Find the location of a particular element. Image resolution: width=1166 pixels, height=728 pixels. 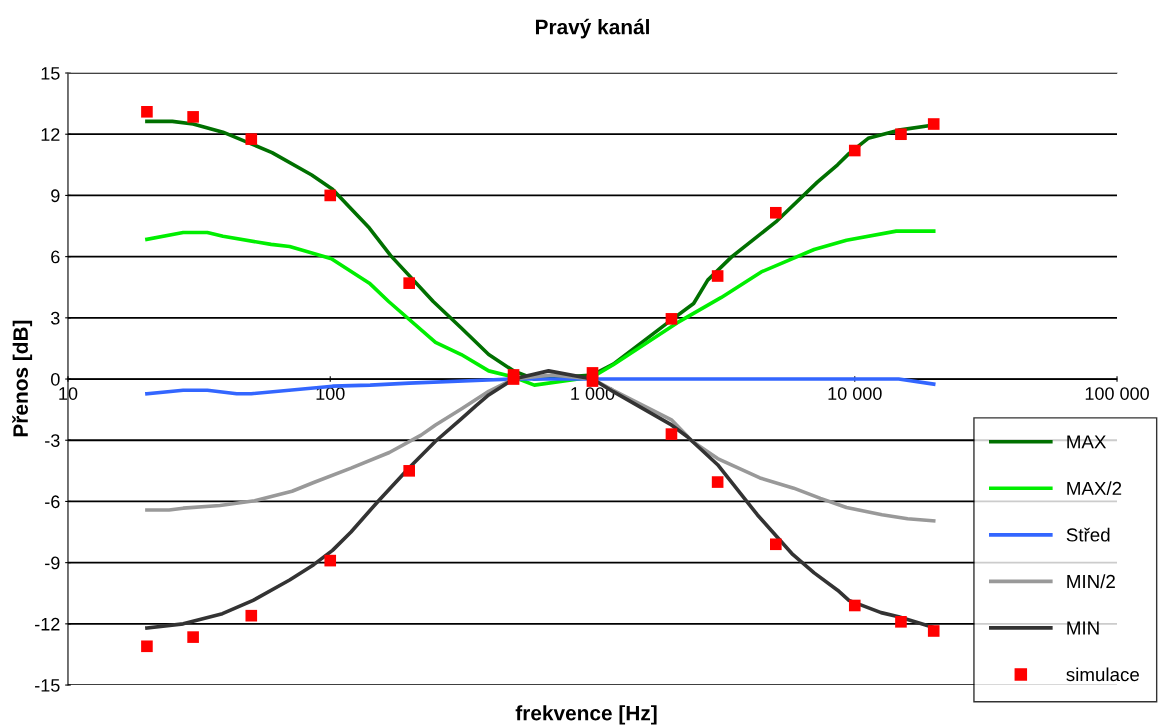

y-tick-label: -9 is located at coordinates (52, 563).